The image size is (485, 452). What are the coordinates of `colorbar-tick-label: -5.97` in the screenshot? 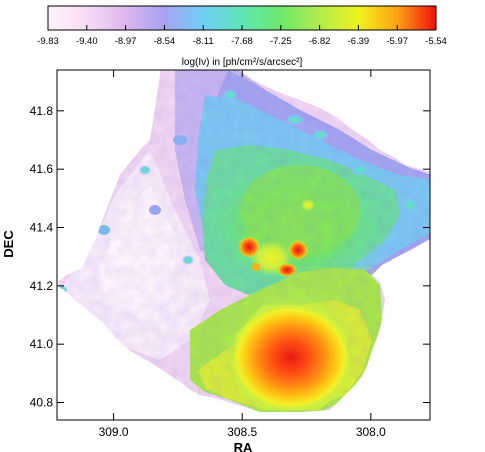 It's located at (397, 41).